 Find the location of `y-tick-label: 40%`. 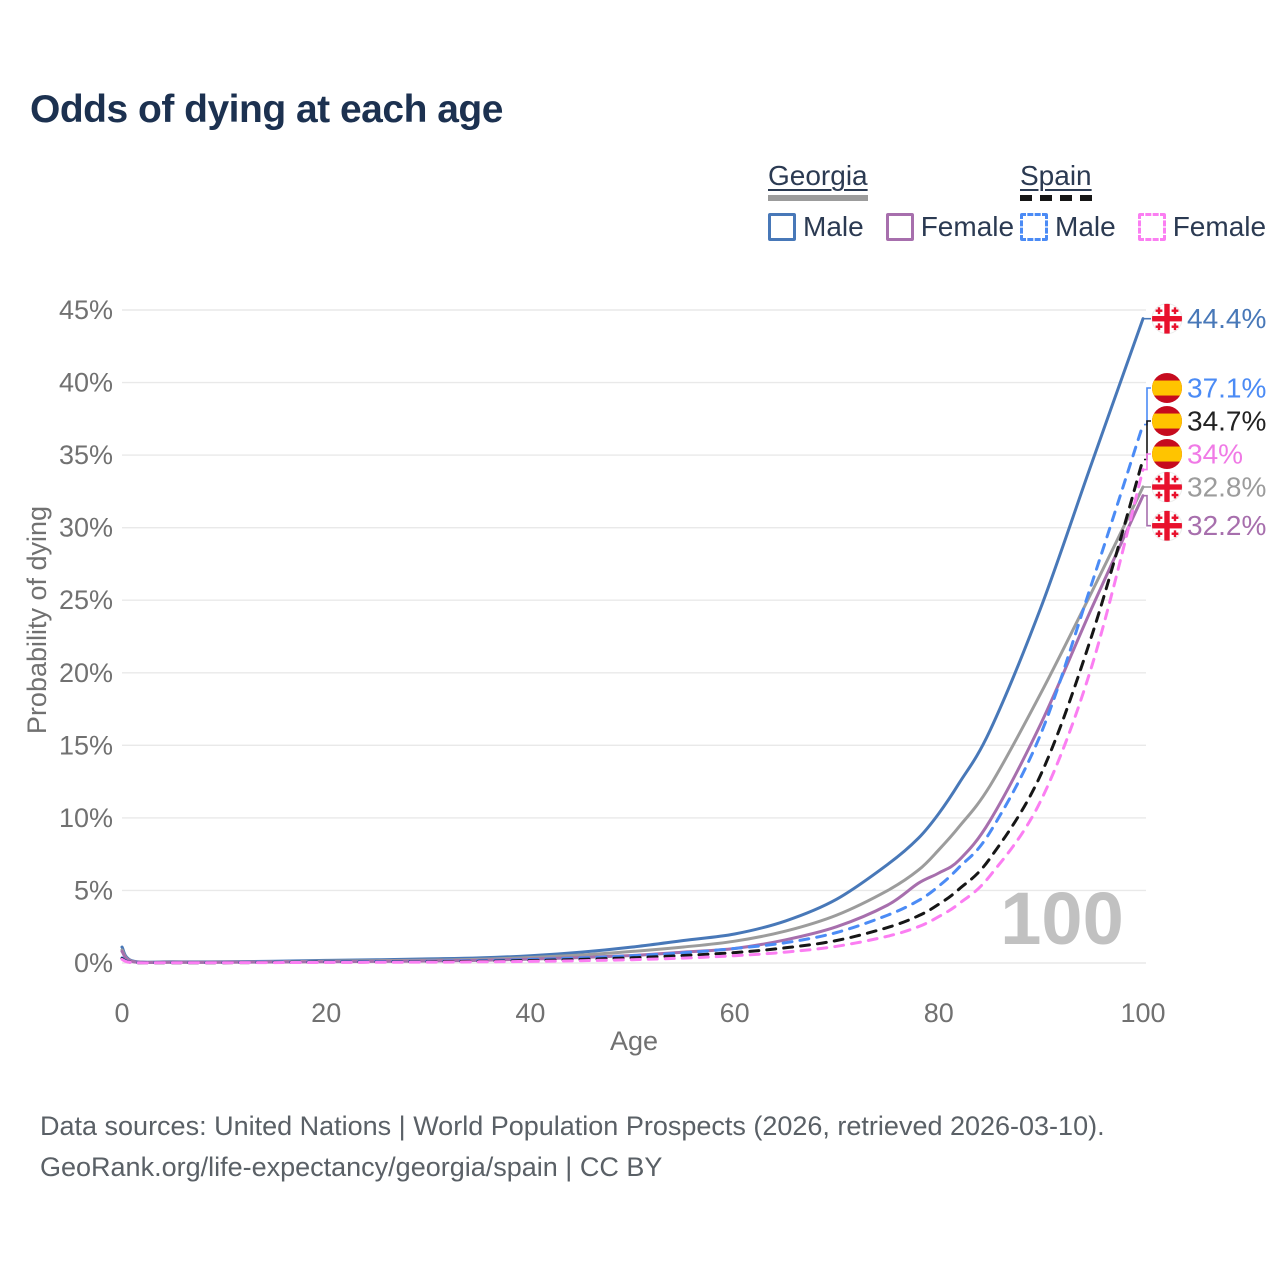

y-tick-label: 40% is located at coordinates (86, 383).